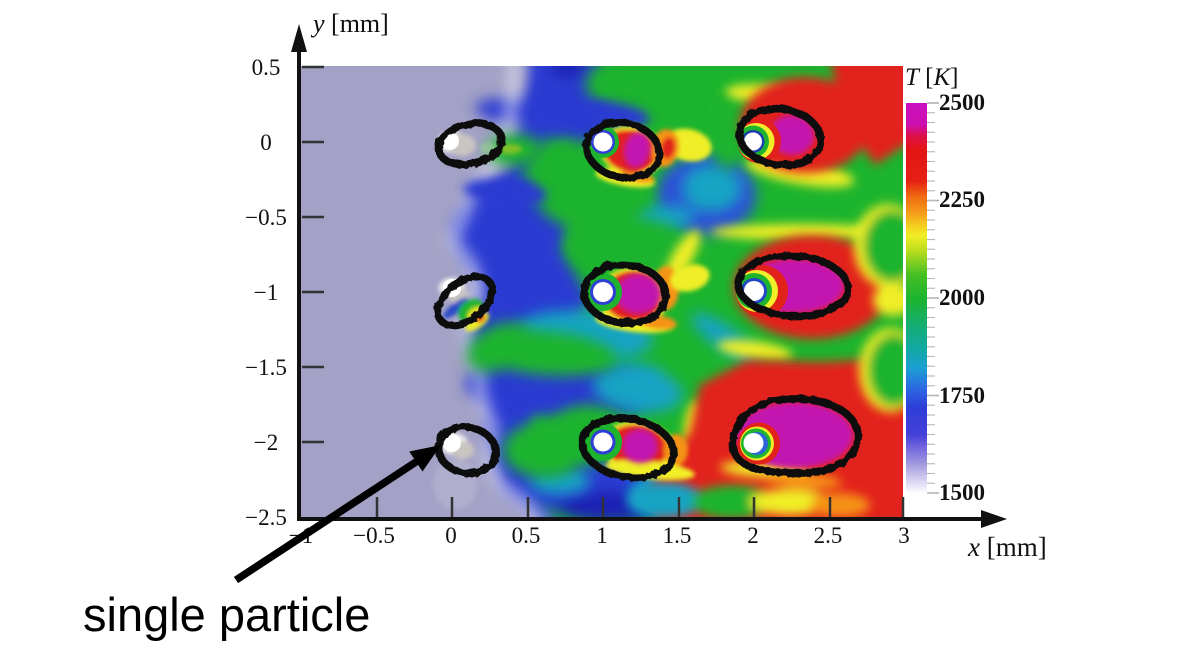  Describe the element at coordinates (962, 102) in the screenshot. I see `svg-text: 2500` at that location.